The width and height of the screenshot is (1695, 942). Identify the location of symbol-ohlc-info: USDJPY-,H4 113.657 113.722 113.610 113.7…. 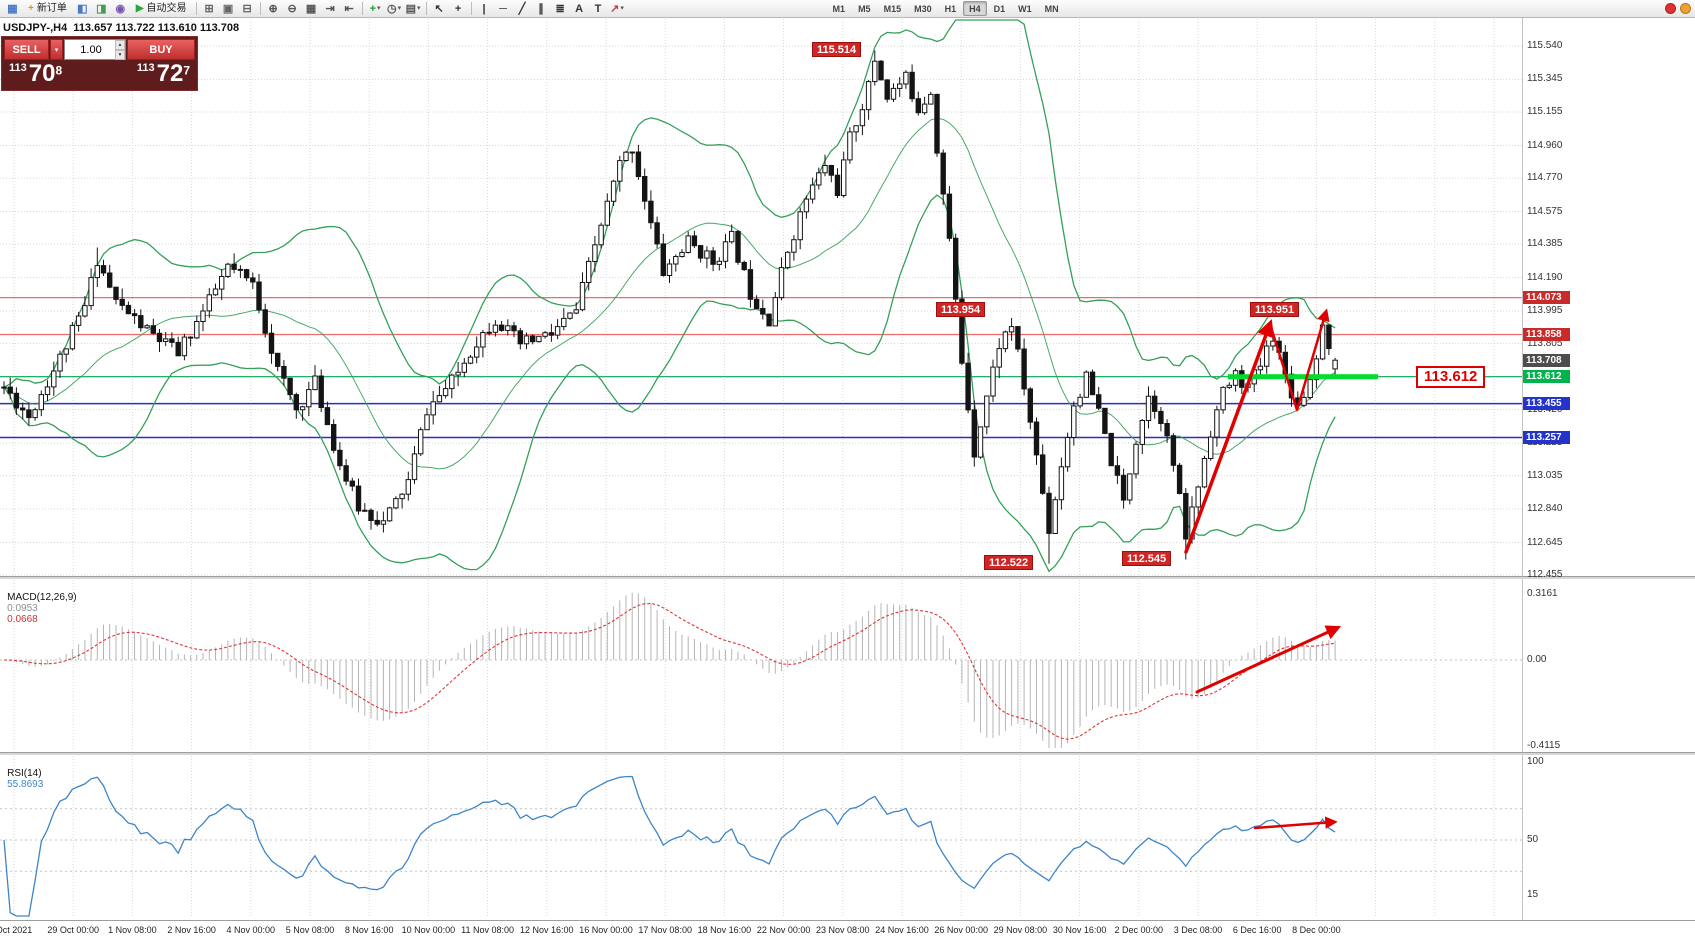
(121, 28).